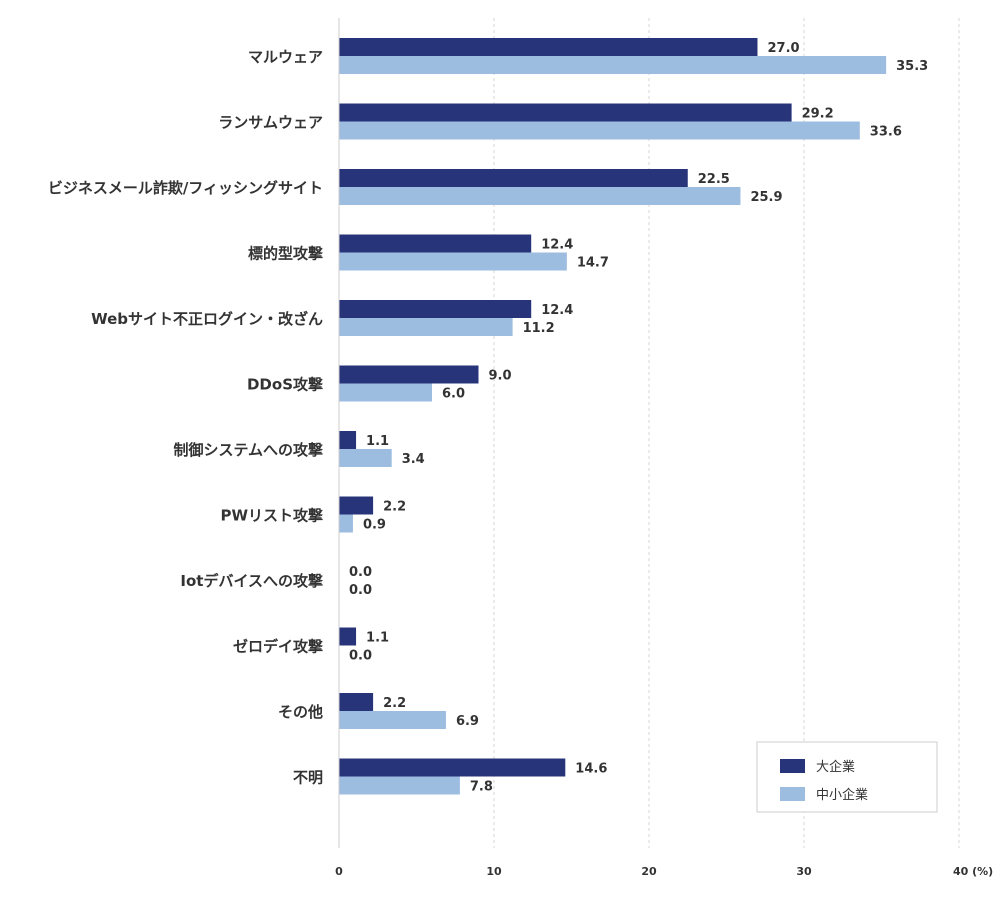 This screenshot has width=1000, height=900. What do you see at coordinates (766, 197) in the screenshot?
I see `value-label: 25.9` at bounding box center [766, 197].